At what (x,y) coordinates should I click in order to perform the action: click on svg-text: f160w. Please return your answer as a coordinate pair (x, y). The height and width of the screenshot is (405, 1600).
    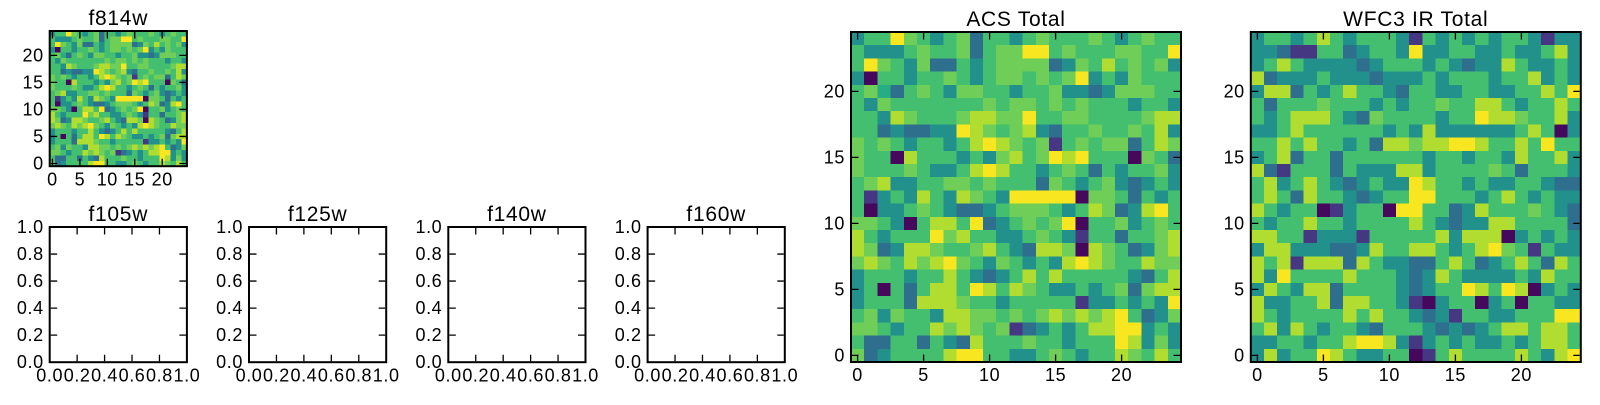
    Looking at the image, I should click on (716, 214).